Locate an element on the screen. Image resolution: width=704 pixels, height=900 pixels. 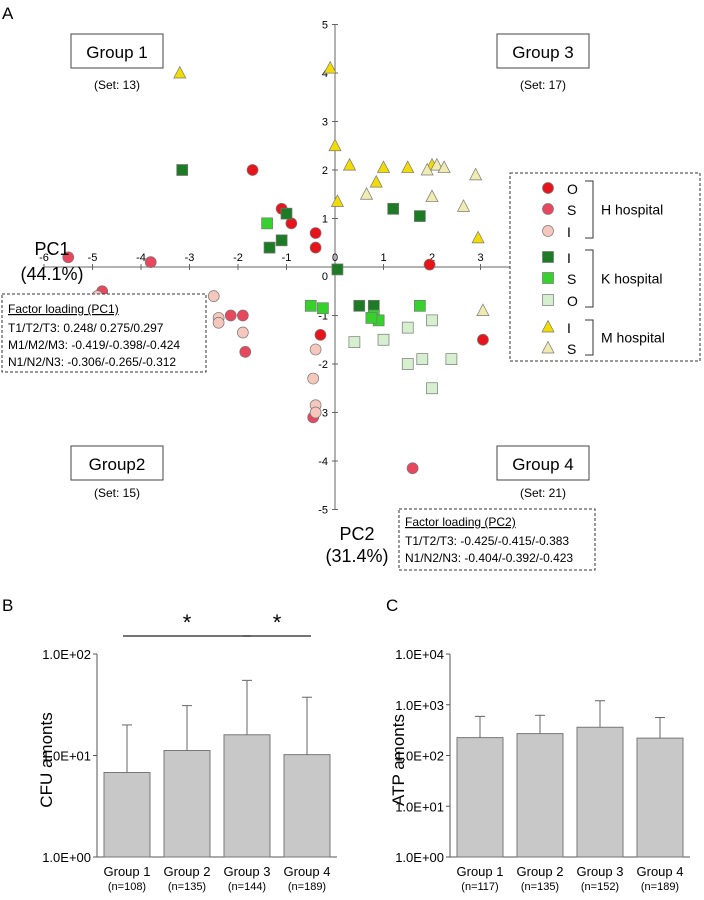
y-tick-label: 1.0E+01 is located at coordinates (419, 806).